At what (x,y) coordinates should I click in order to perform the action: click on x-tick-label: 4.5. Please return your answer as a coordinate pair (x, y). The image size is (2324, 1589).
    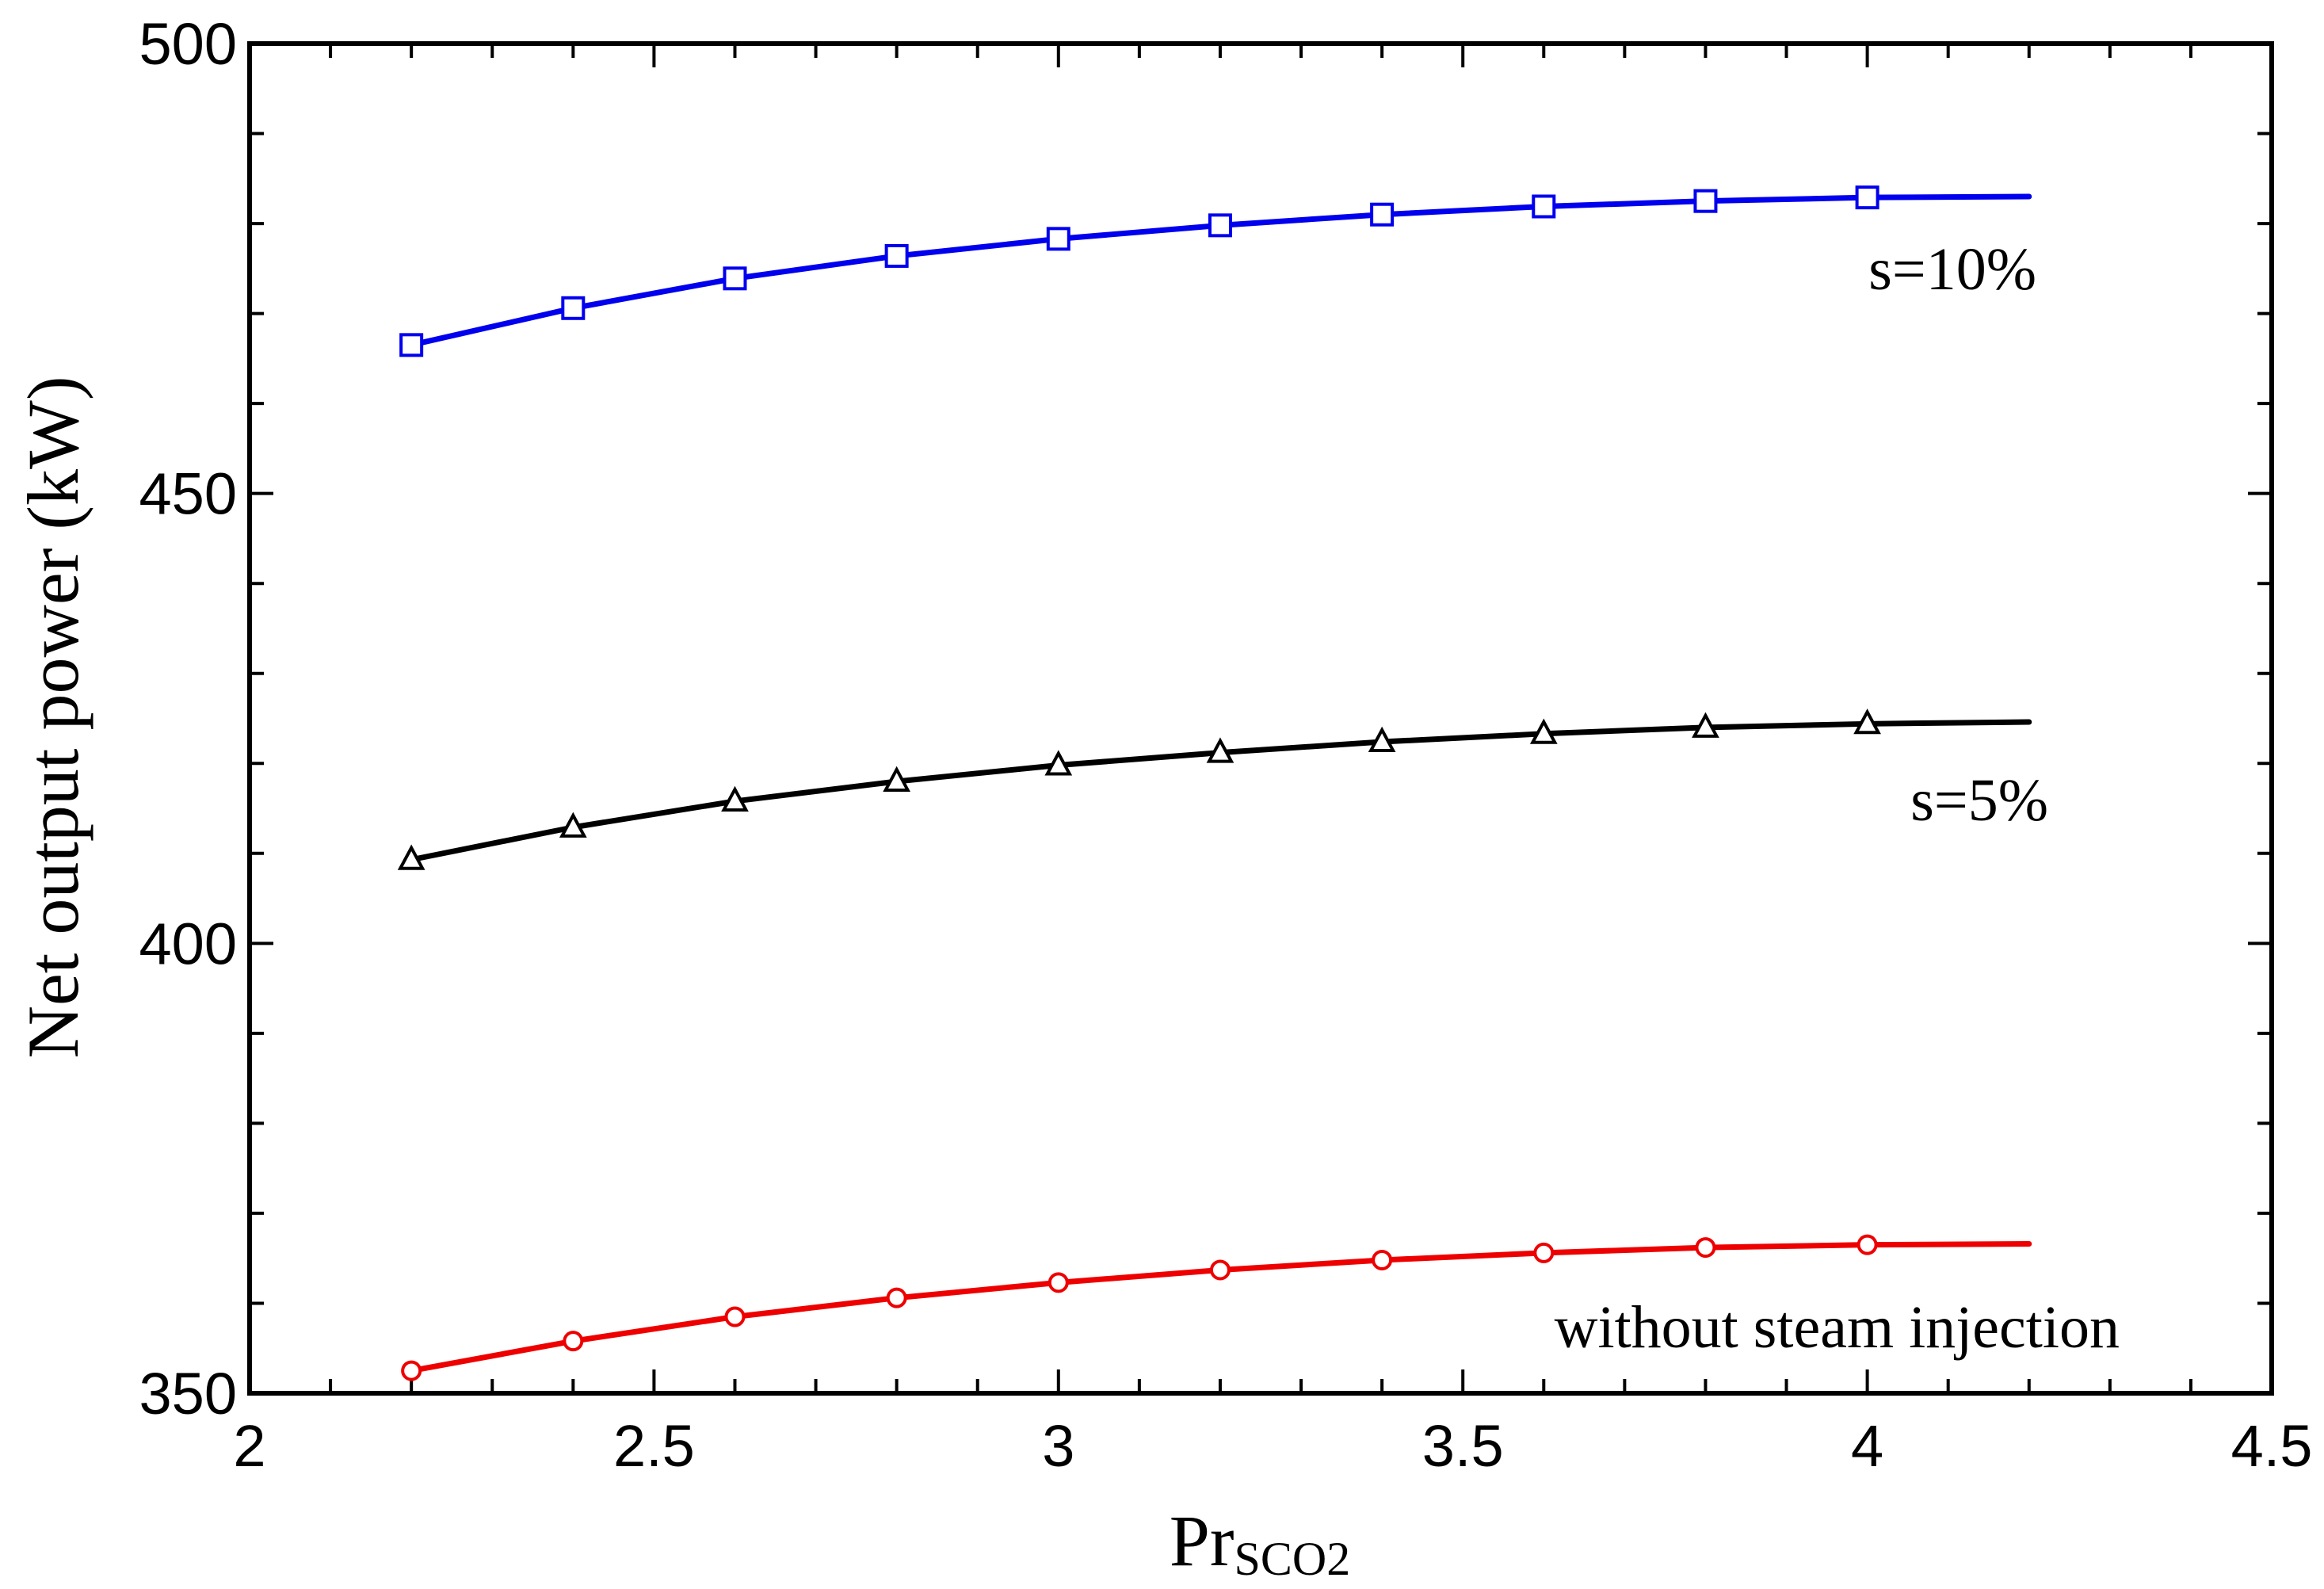
    Looking at the image, I should click on (2272, 1446).